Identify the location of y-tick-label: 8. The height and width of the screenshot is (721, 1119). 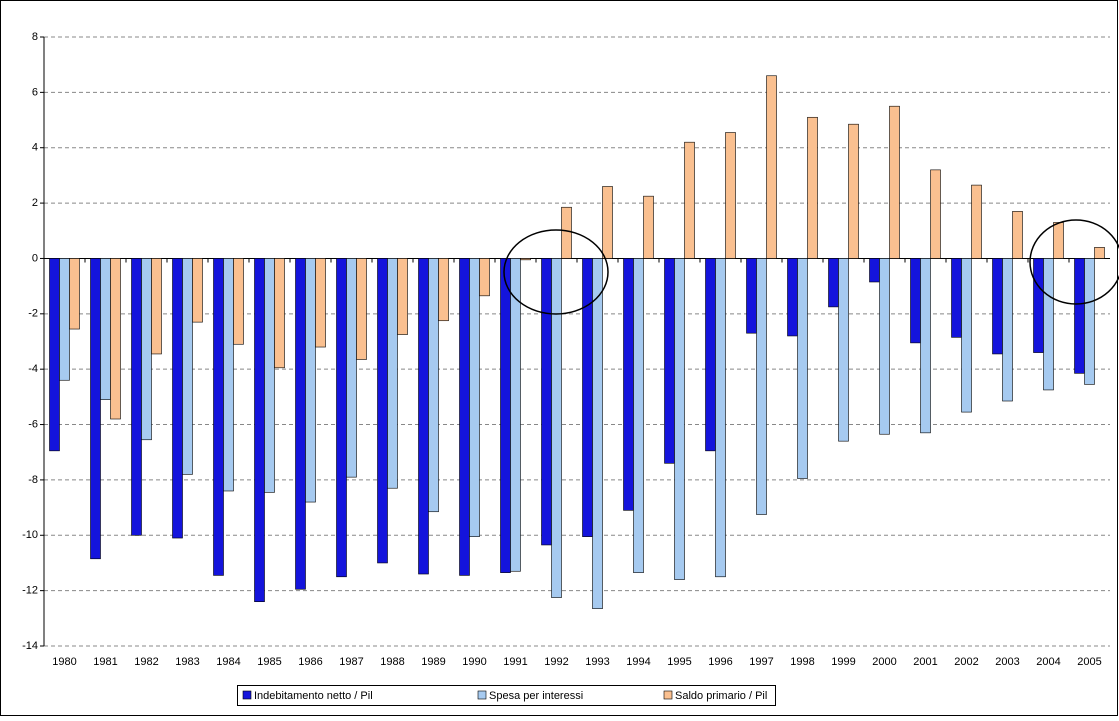
(35, 37).